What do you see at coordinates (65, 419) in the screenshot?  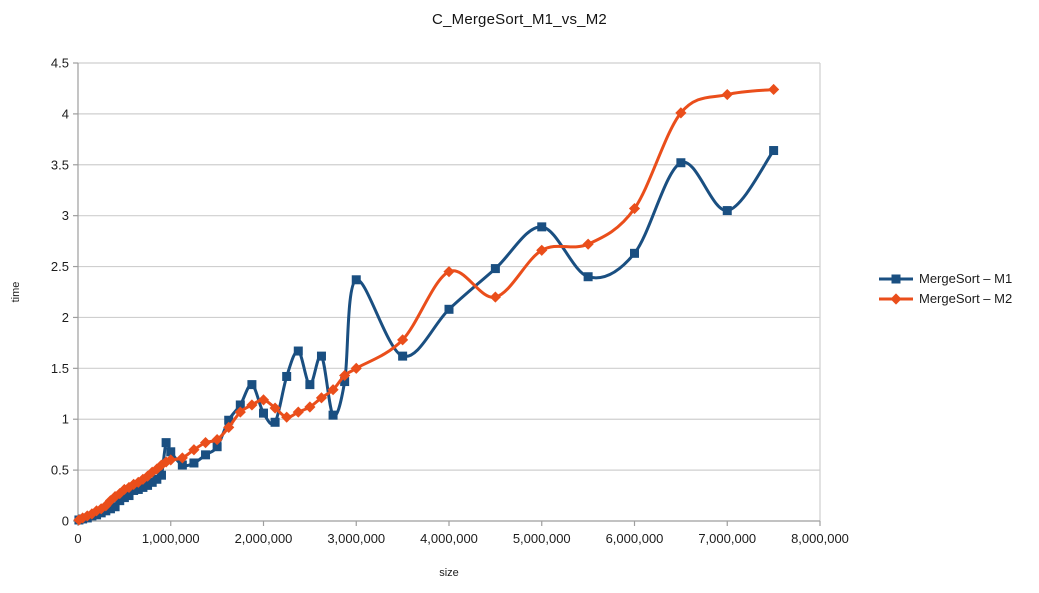 I see `y-tick-label: 1` at bounding box center [65, 419].